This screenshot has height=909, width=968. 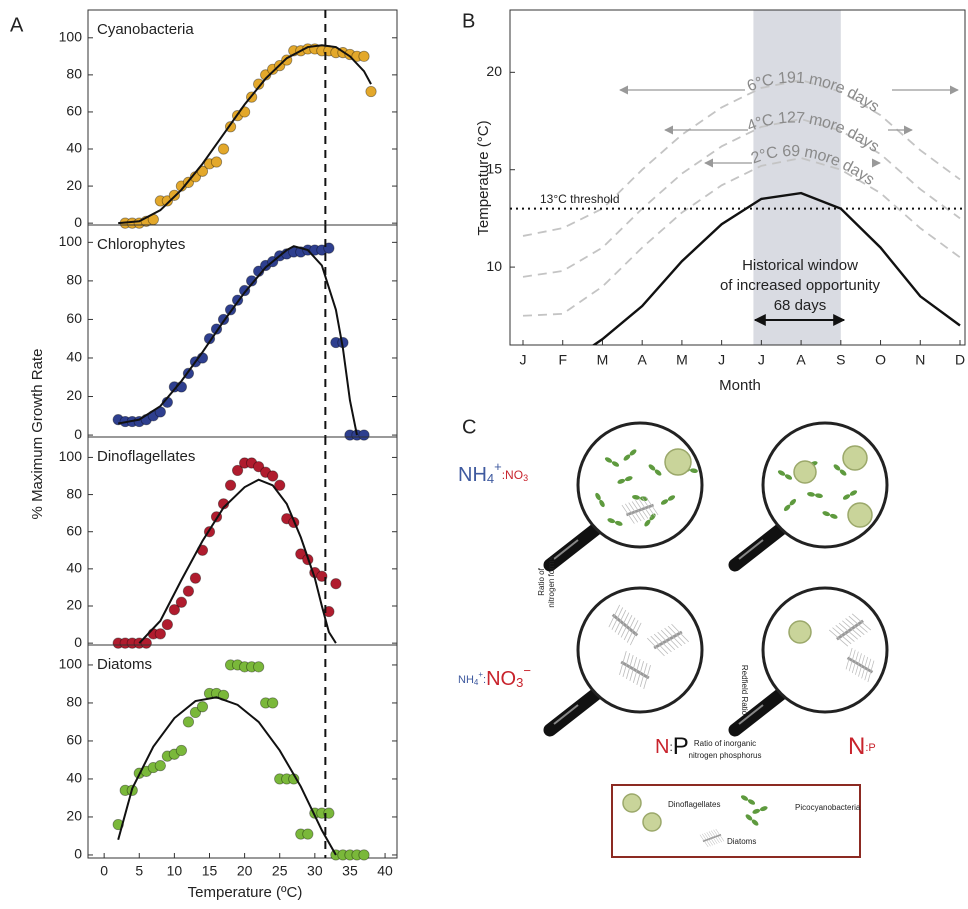 I want to click on legend-label: Diatoms, so click(x=741, y=841).